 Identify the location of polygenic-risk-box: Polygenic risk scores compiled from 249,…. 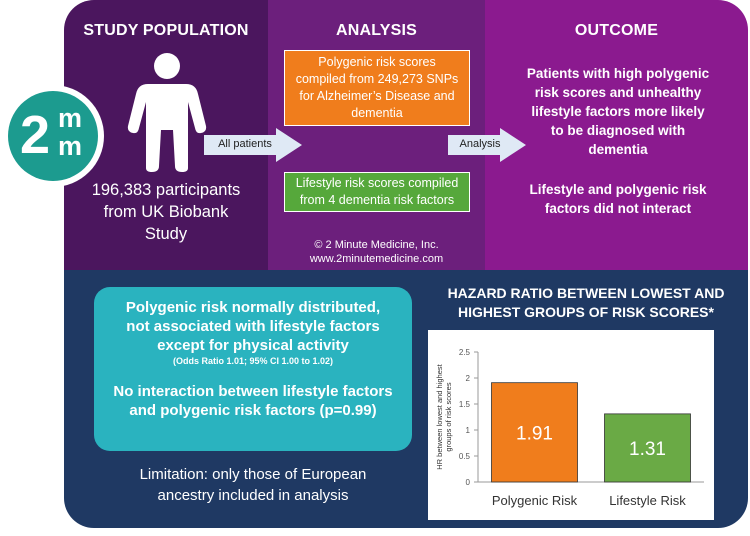
(377, 88).